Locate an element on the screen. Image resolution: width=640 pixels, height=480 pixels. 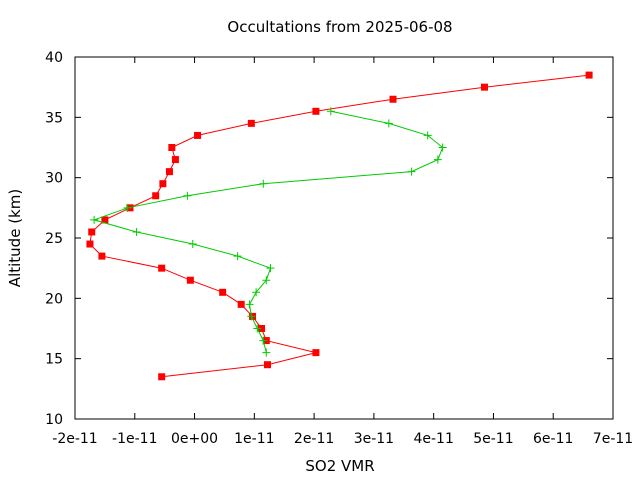
x-tick-label: 6e-11 is located at coordinates (553, 439).